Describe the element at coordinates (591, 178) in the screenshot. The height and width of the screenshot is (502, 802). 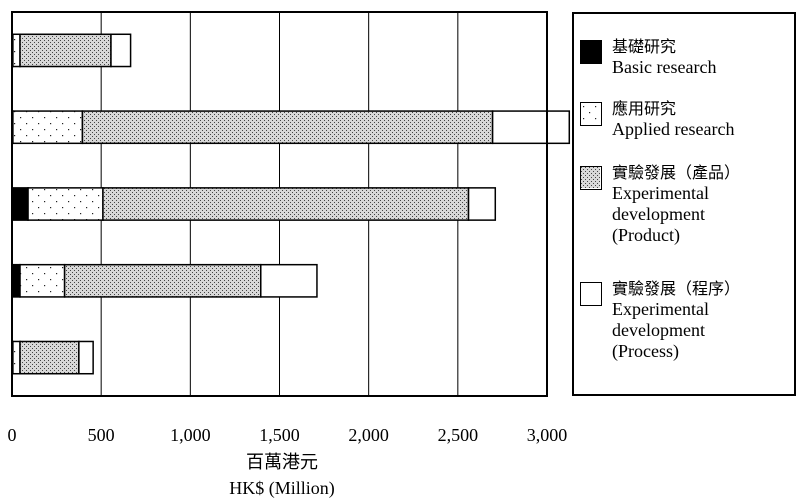
I see `legend-swatch-product` at that location.